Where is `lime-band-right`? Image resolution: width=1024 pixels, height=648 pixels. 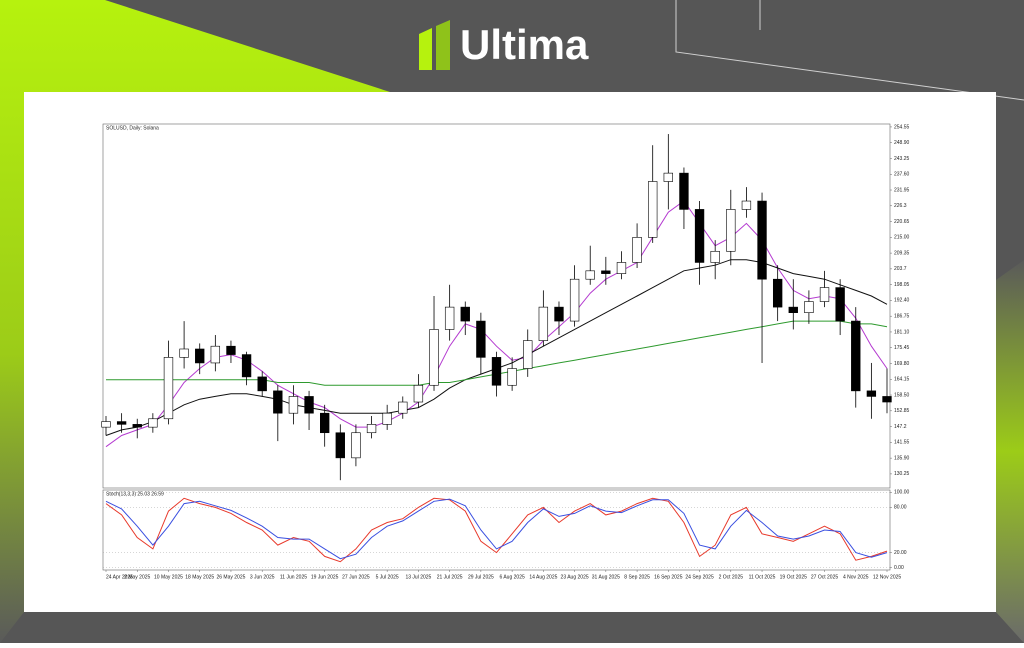
lime-band-right is located at coordinates (1010, 451).